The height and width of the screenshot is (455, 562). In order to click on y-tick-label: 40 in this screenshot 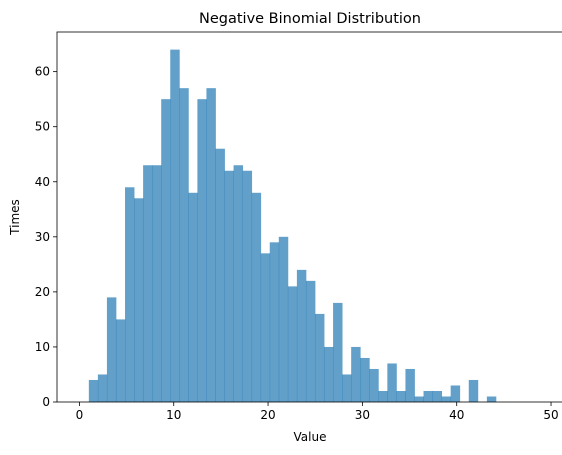, I will do `click(42, 182)`.